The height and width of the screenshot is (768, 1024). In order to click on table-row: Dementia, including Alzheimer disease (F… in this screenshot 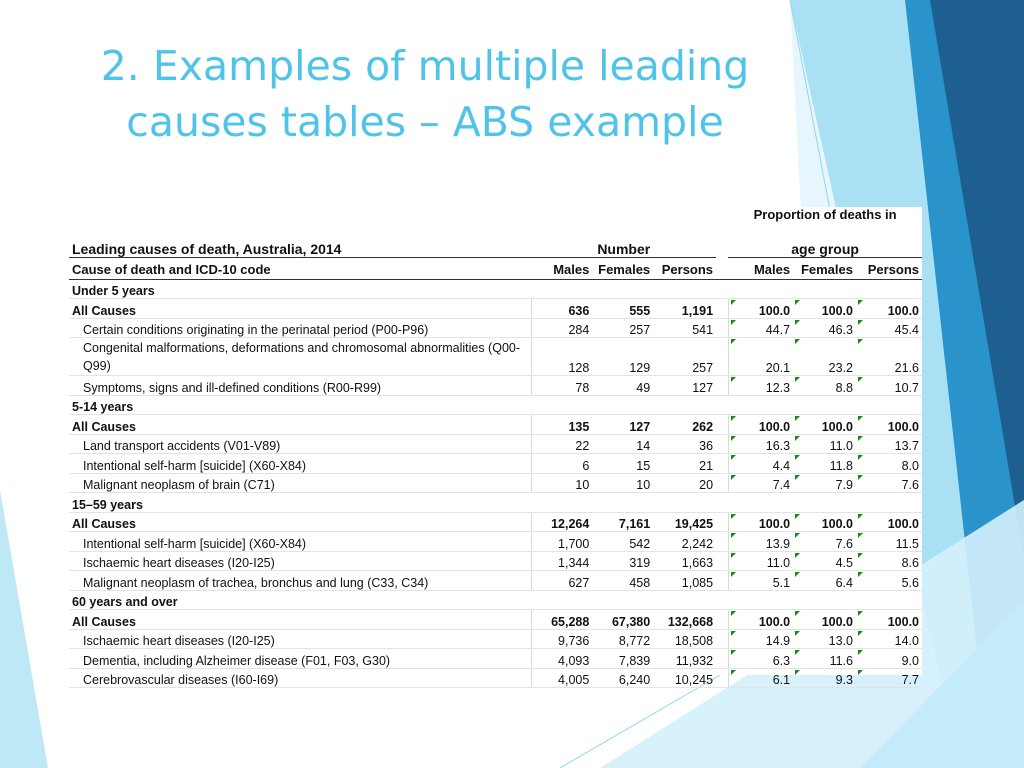, I will do `click(495, 658)`.